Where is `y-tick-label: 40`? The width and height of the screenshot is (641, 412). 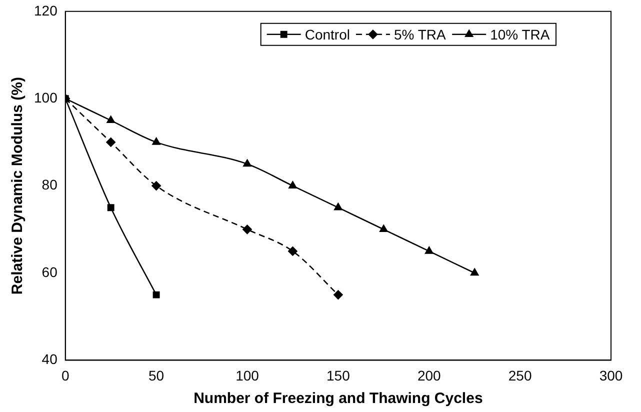
y-tick-label: 40 is located at coordinates (50, 359).